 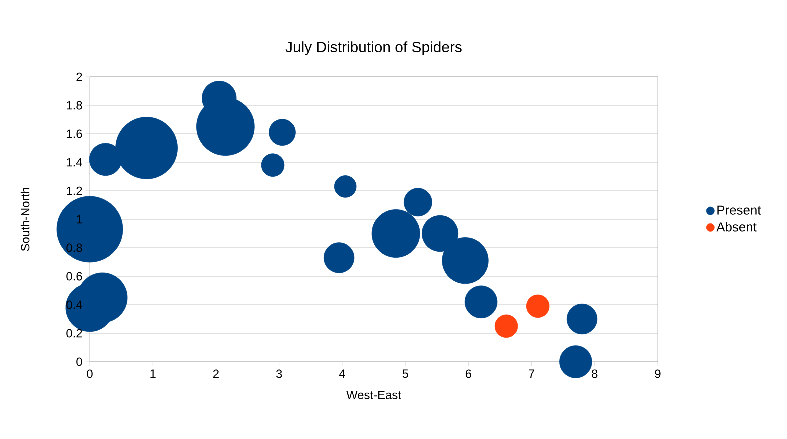 What do you see at coordinates (74, 305) in the screenshot?
I see `y-tick-label: 0.4` at bounding box center [74, 305].